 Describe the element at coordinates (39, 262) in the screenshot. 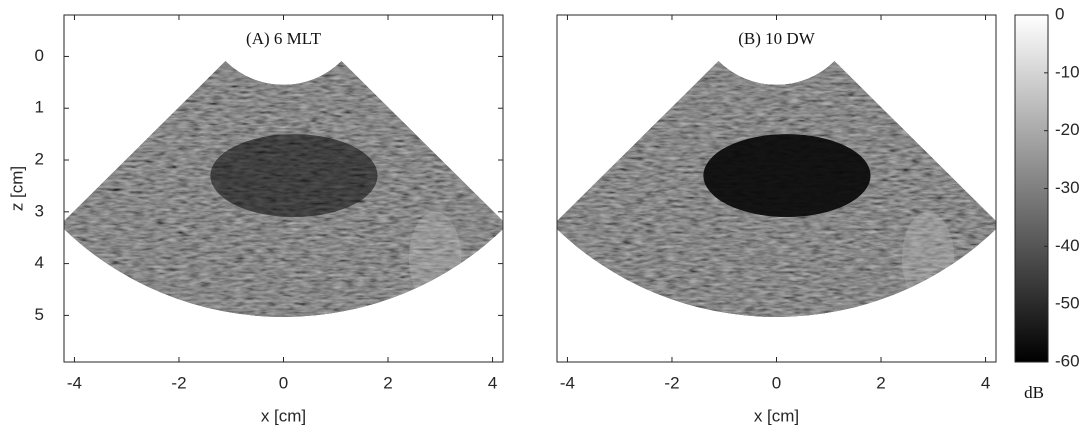

I see `y-tick-label: 4` at that location.